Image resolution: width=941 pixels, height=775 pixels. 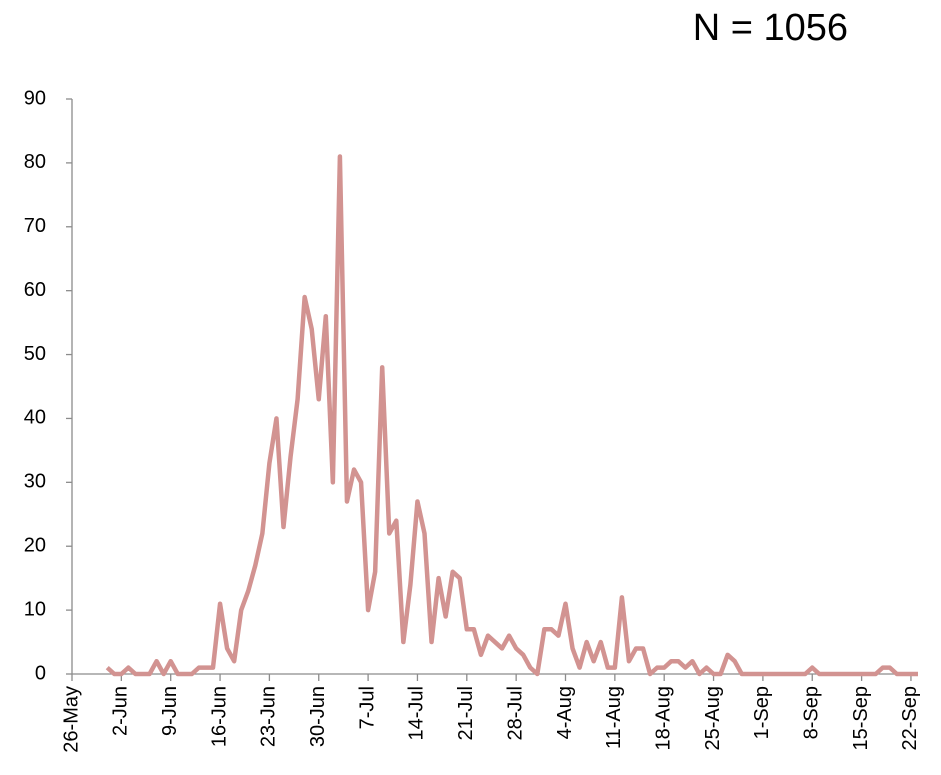 I want to click on x-tick-label: 1-Sep, so click(x=762, y=712).